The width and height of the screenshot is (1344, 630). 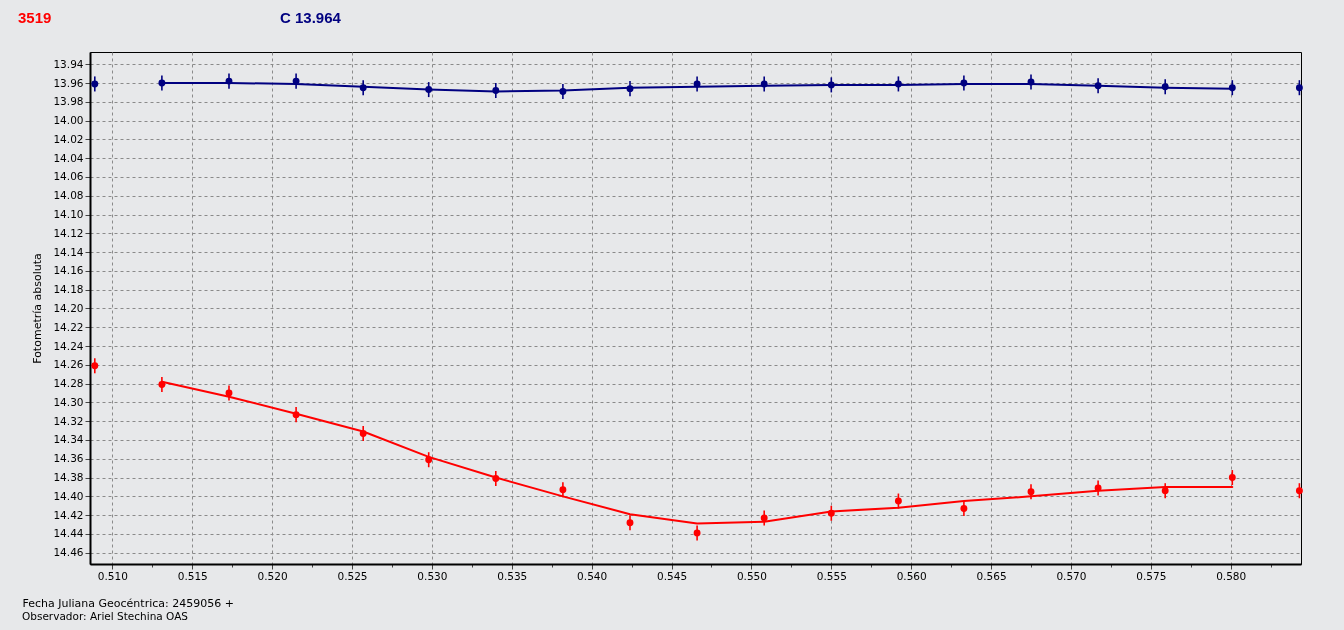 What do you see at coordinates (512, 575) in the screenshot?
I see `x-tick-label: 0.535` at bounding box center [512, 575].